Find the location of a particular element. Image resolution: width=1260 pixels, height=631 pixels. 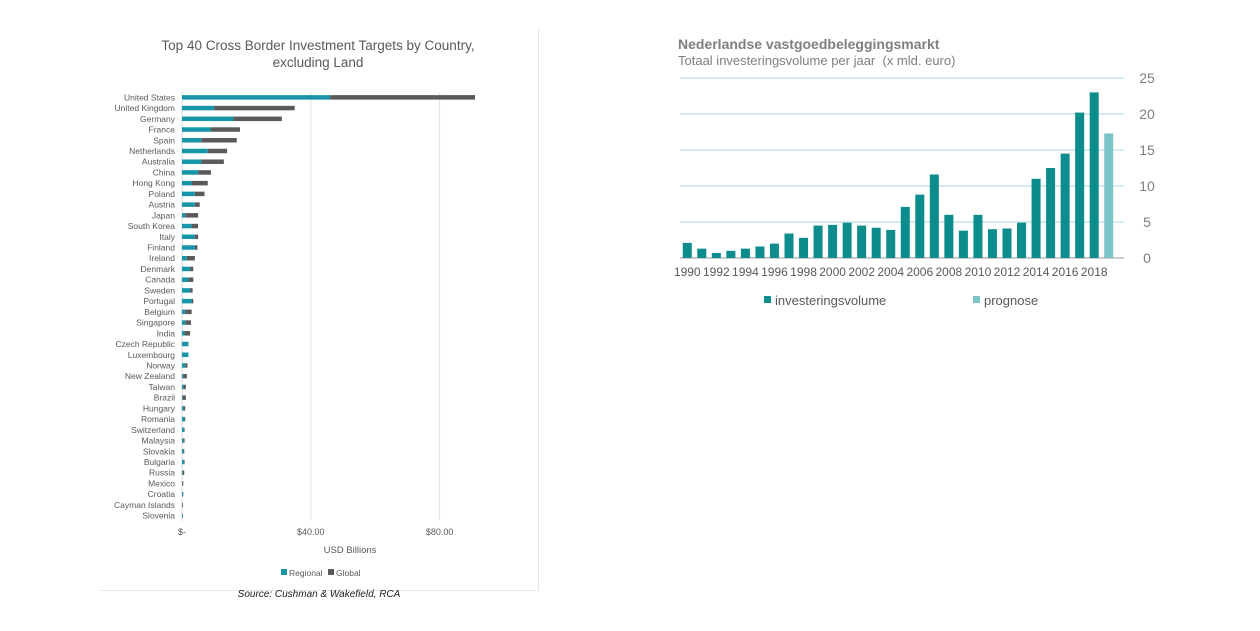

x-tick-label-2010: 2010 is located at coordinates (978, 272).